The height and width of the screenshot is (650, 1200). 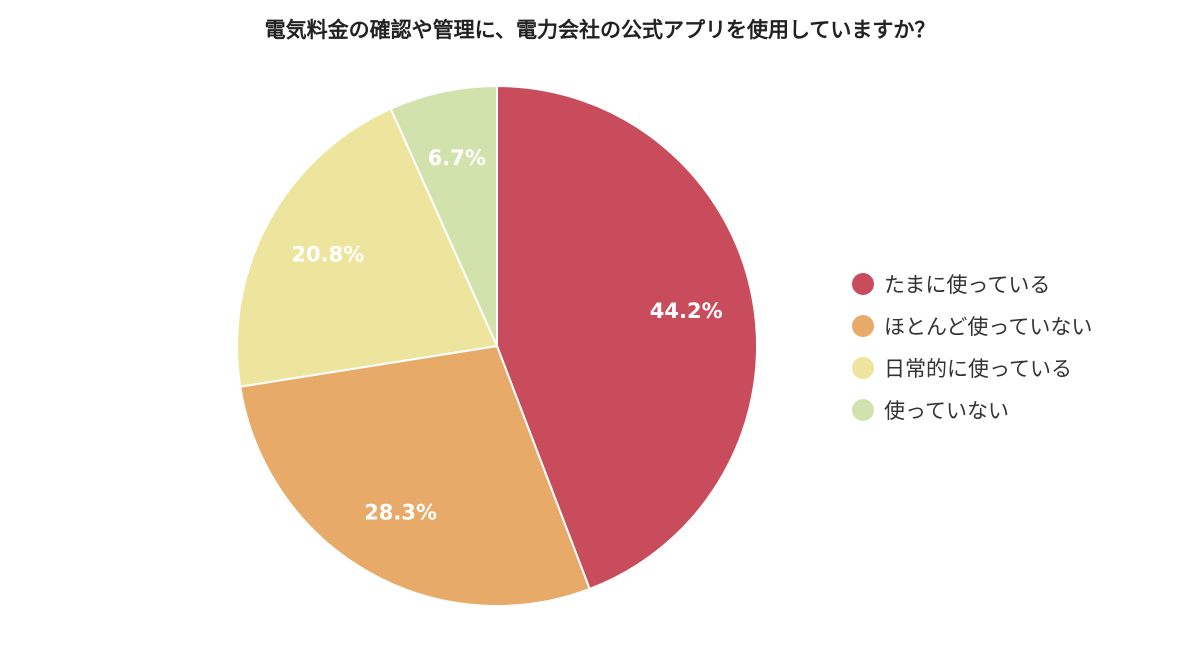 What do you see at coordinates (967, 285) in the screenshot?
I see `legend-label-1: たまに使っている` at bounding box center [967, 285].